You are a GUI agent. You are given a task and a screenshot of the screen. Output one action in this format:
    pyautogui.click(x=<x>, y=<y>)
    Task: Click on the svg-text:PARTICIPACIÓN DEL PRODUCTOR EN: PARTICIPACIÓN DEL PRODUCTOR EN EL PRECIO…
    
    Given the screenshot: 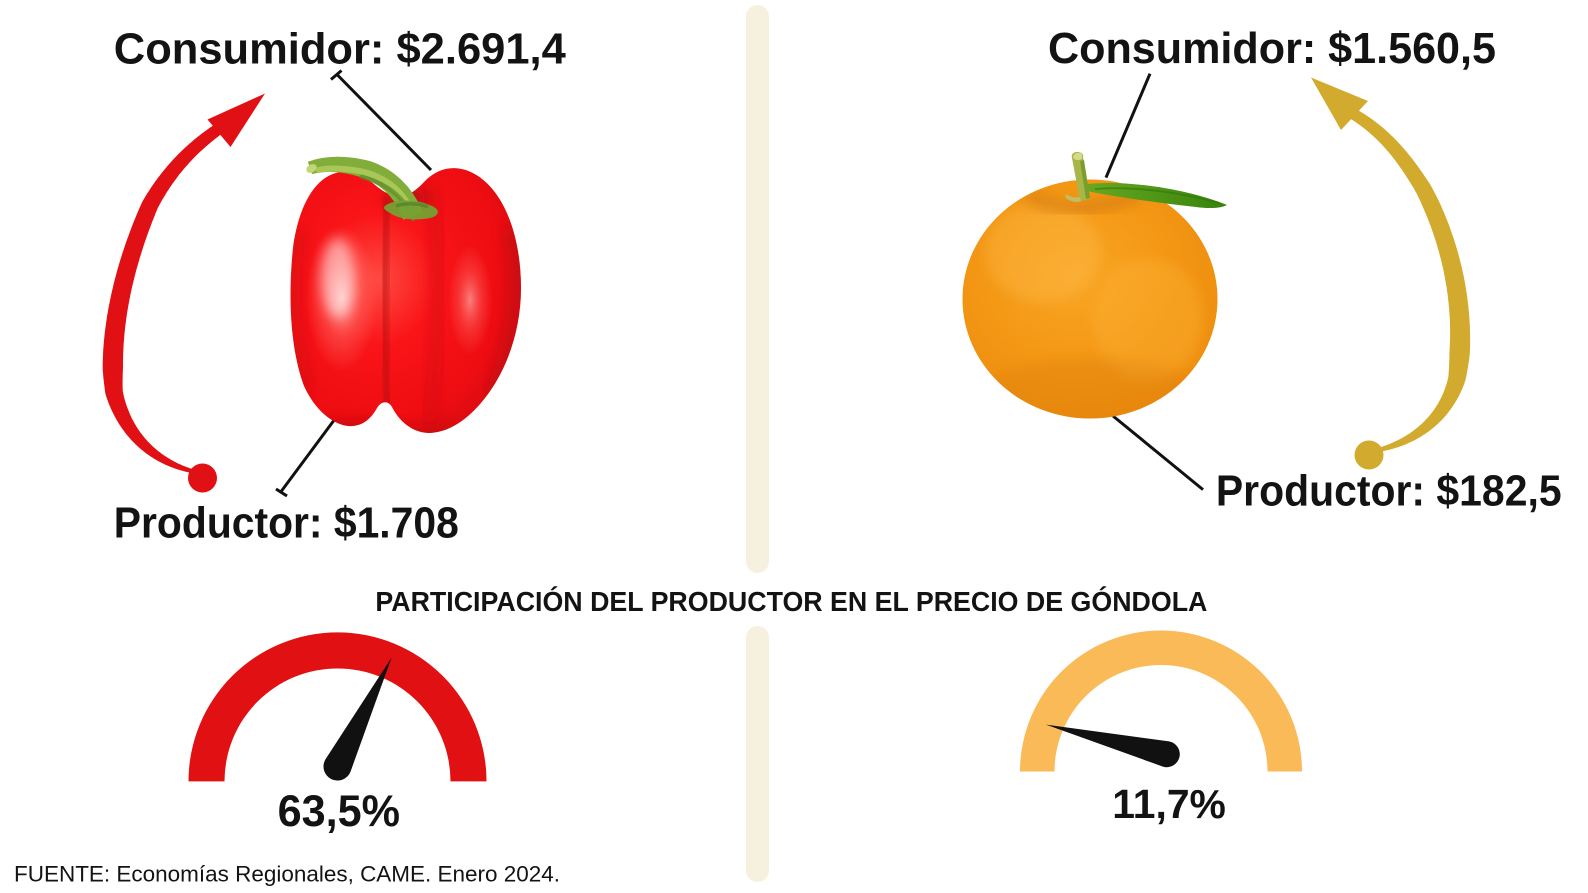 What is the action you would take?
    pyautogui.click(x=791, y=601)
    